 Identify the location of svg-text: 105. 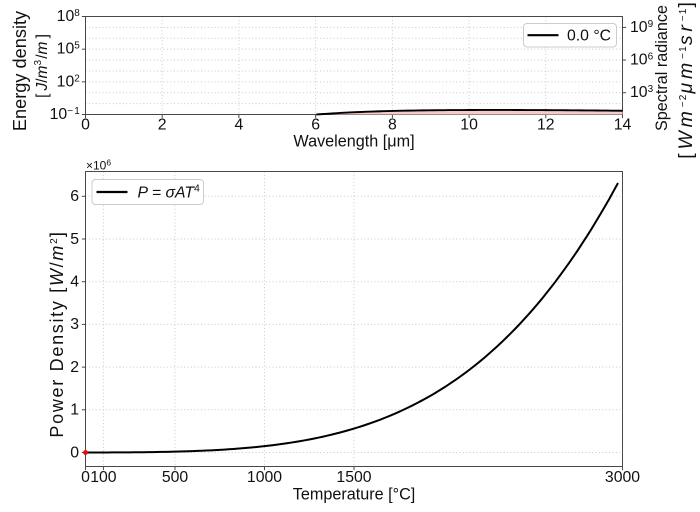
(69, 49).